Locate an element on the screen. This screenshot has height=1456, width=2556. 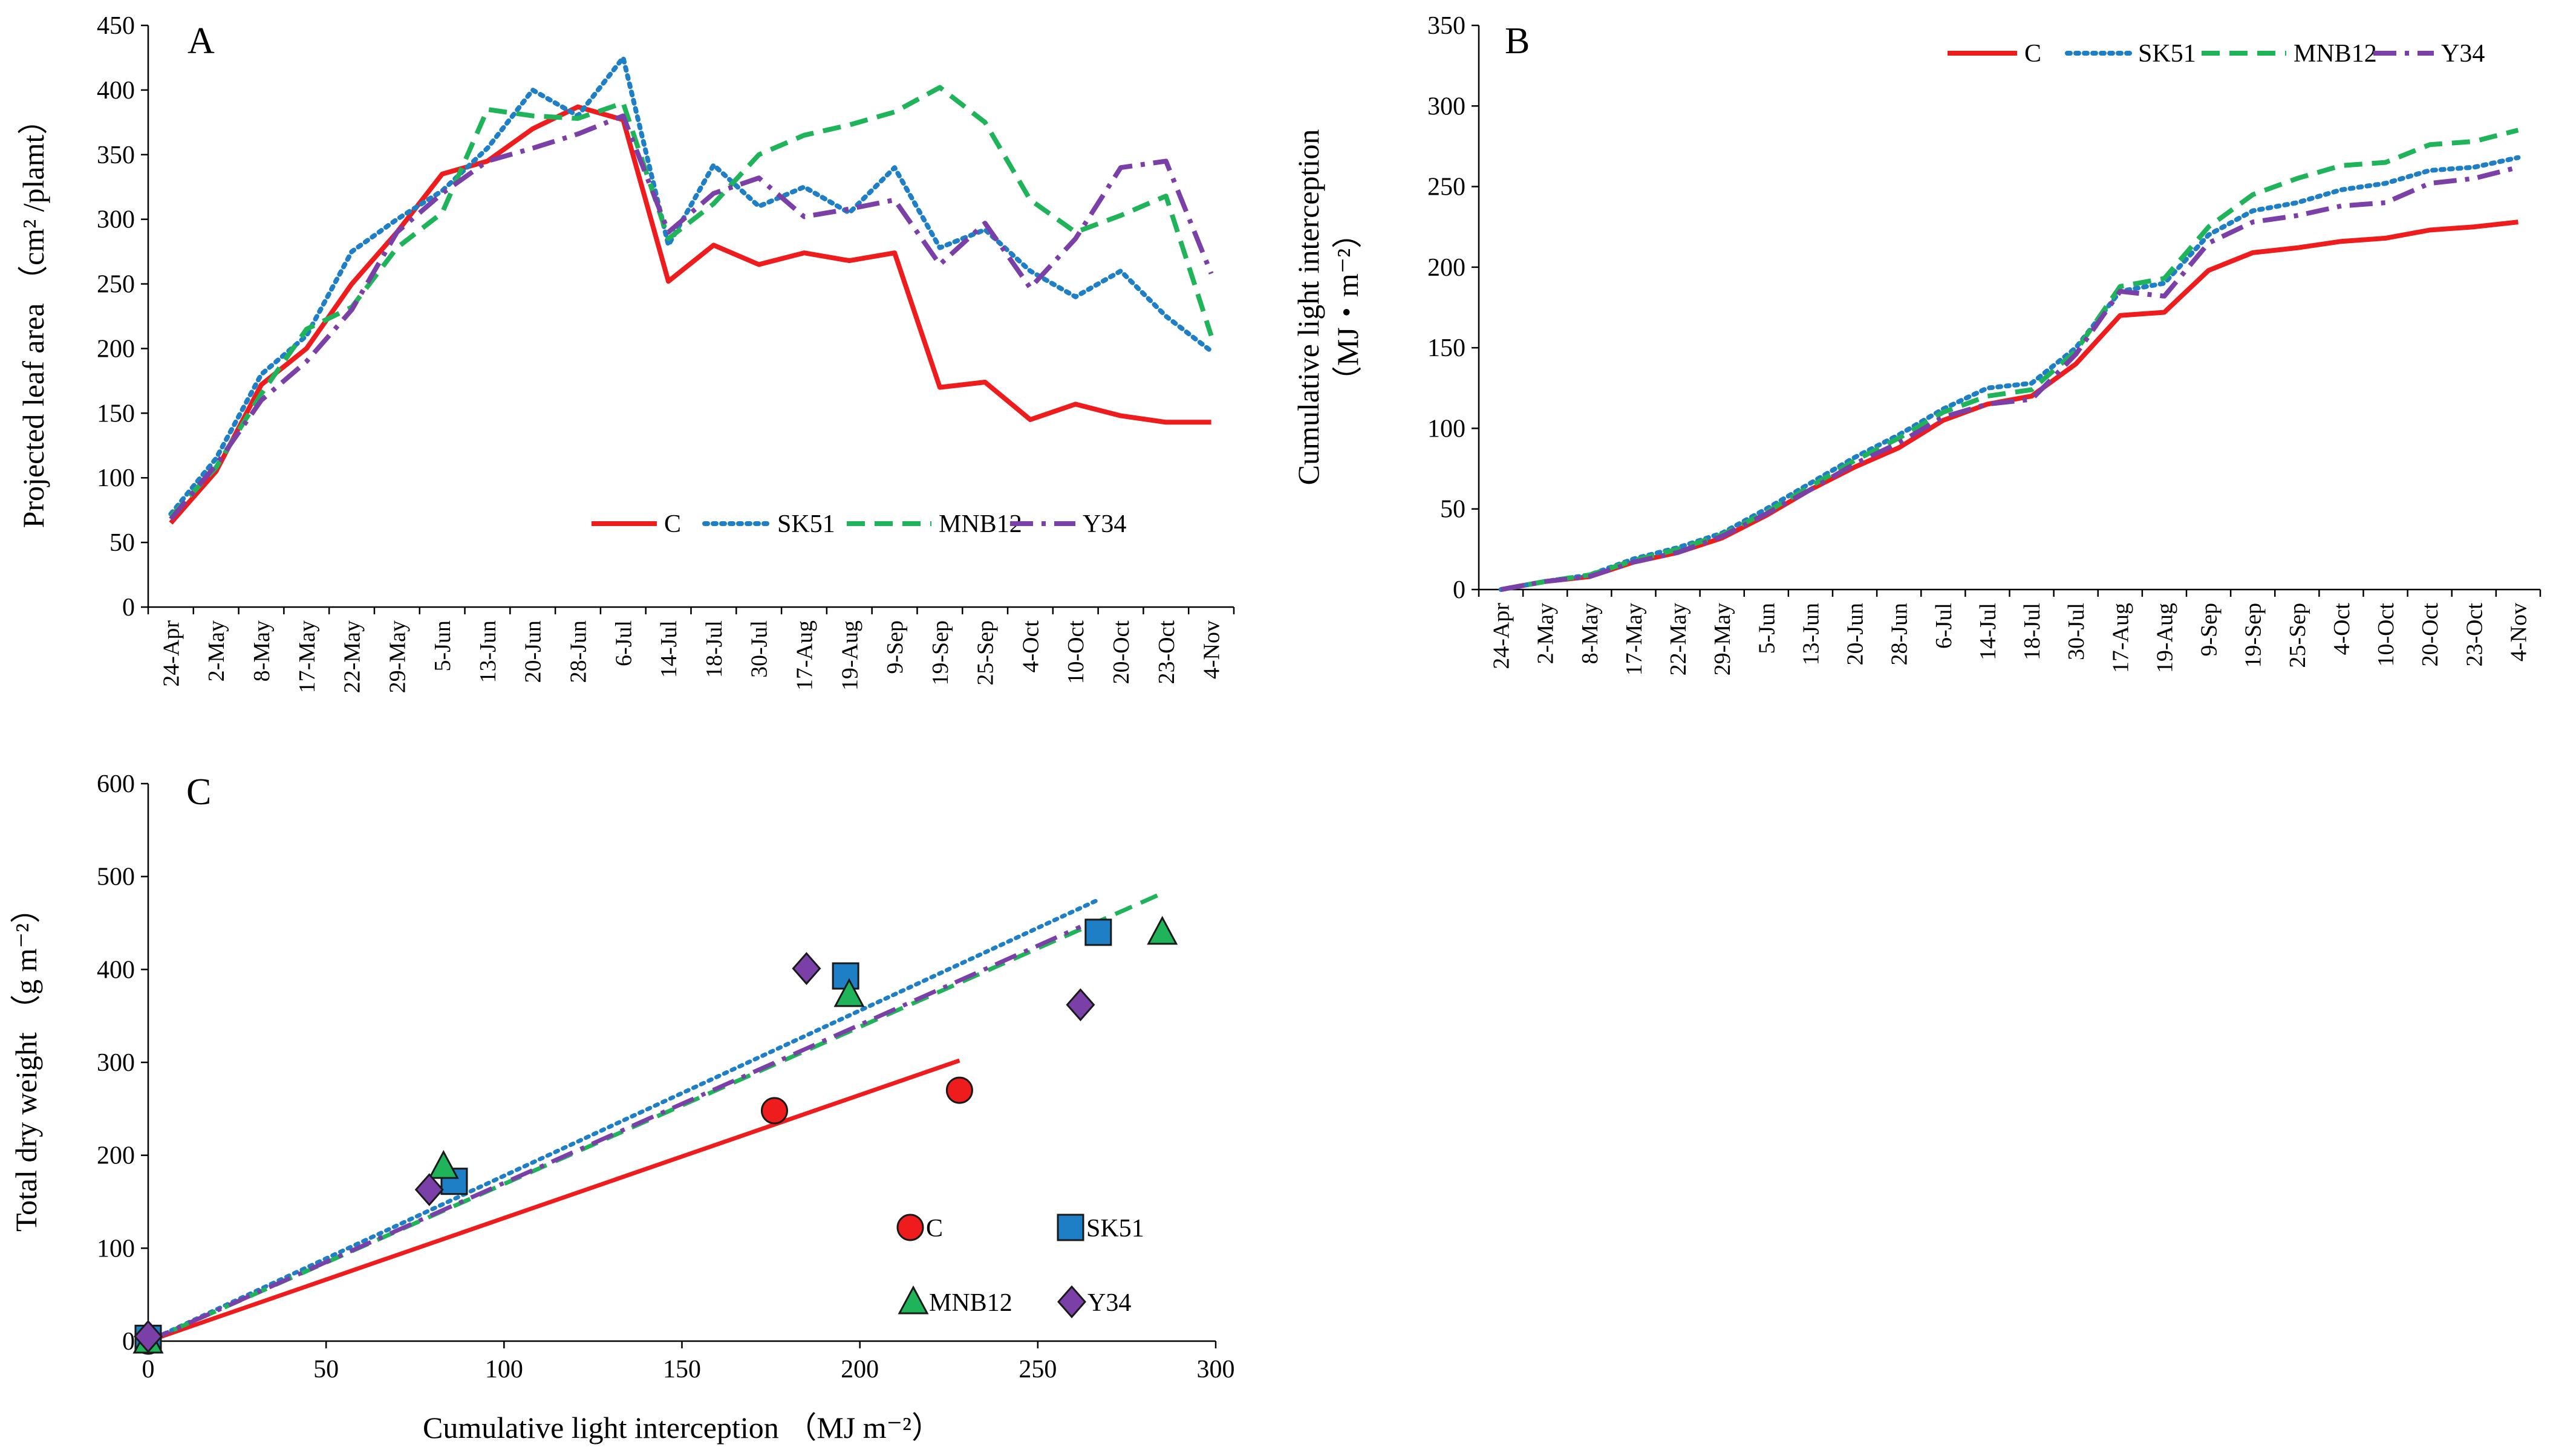
y-axis-label: Projected leaf area （cm² /plamt） is located at coordinates (33, 316).